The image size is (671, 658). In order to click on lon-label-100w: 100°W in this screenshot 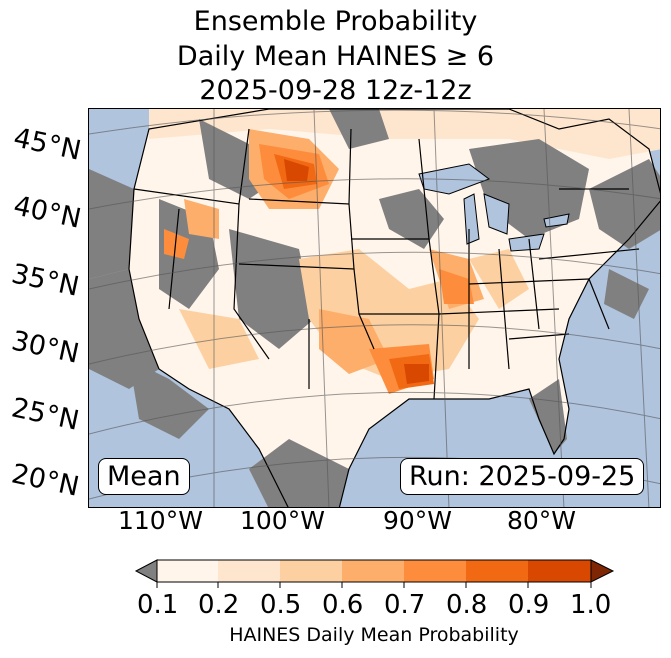, I will do `click(282, 520)`.